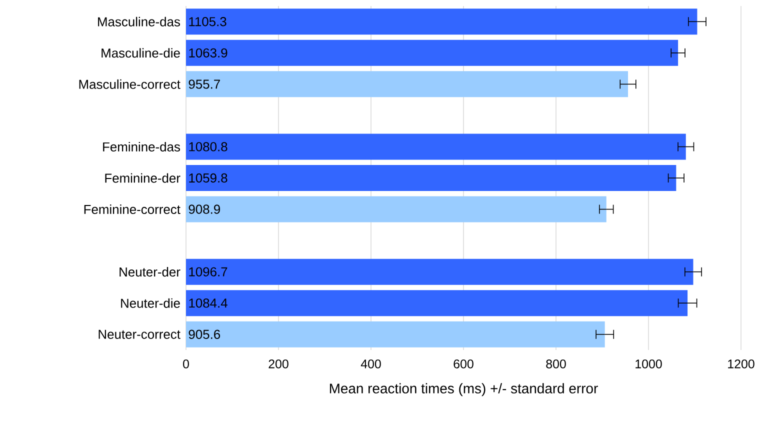 This screenshot has width=764, height=433. What do you see at coordinates (141, 53) in the screenshot?
I see `y-tick-label: Masculine-die` at bounding box center [141, 53].